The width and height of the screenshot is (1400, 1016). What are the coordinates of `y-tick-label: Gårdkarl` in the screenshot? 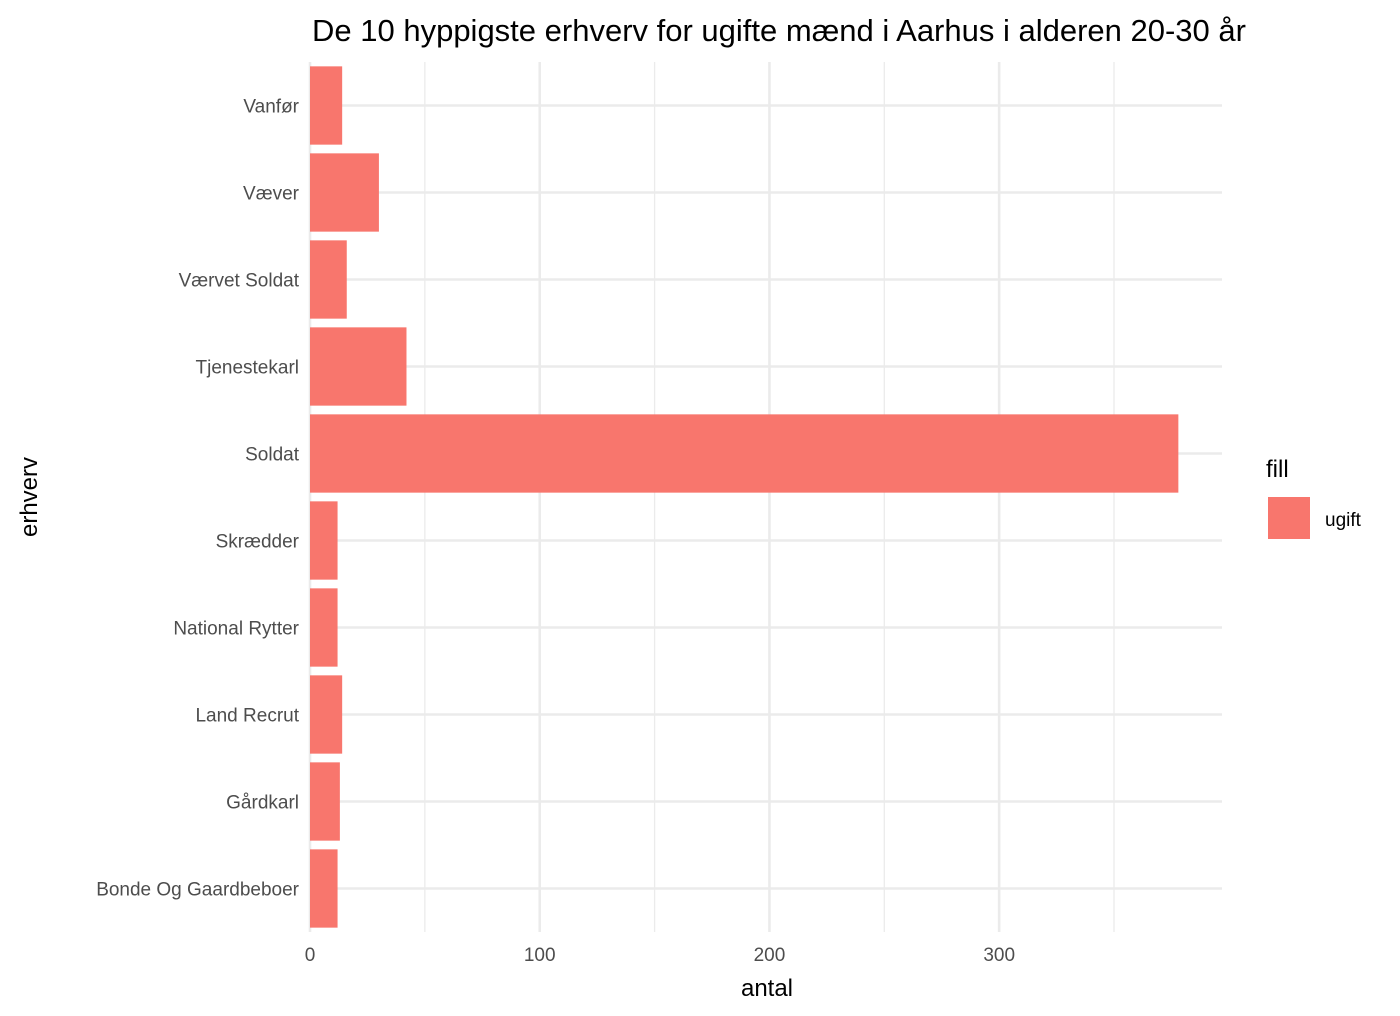 It's located at (262, 803).